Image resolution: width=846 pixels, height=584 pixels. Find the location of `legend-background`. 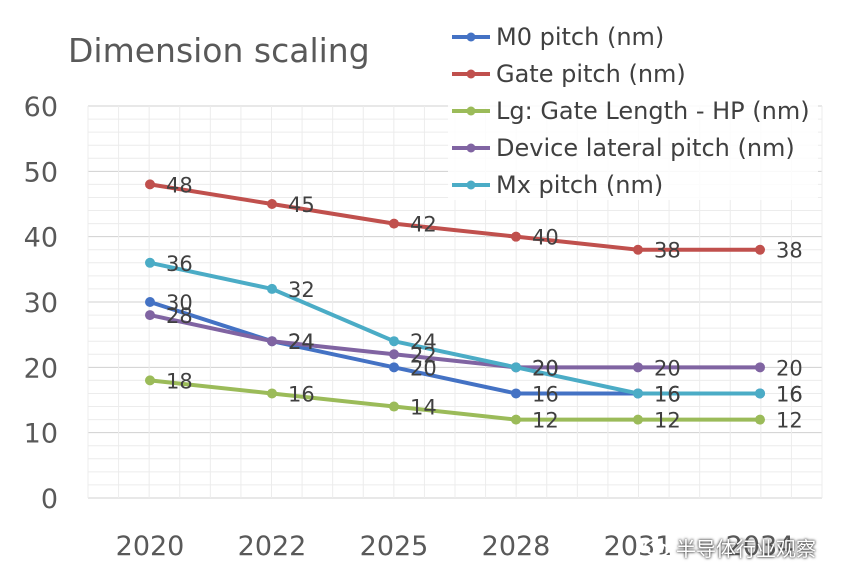

legend-background is located at coordinates (633, 109).